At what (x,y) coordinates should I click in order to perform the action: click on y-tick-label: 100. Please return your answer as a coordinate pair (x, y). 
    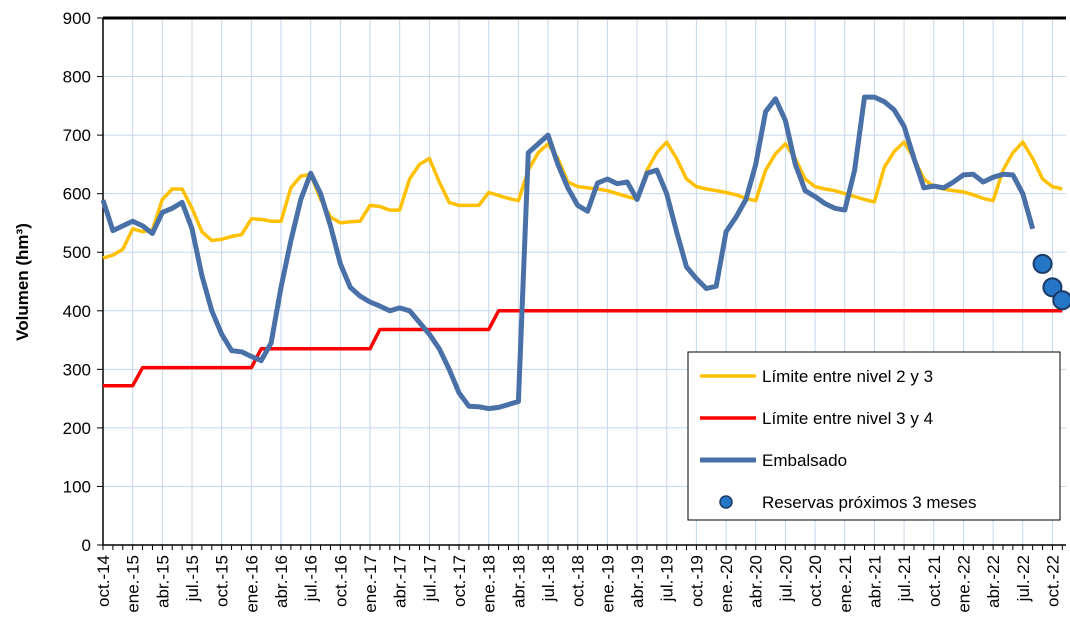
    Looking at the image, I should click on (77, 486).